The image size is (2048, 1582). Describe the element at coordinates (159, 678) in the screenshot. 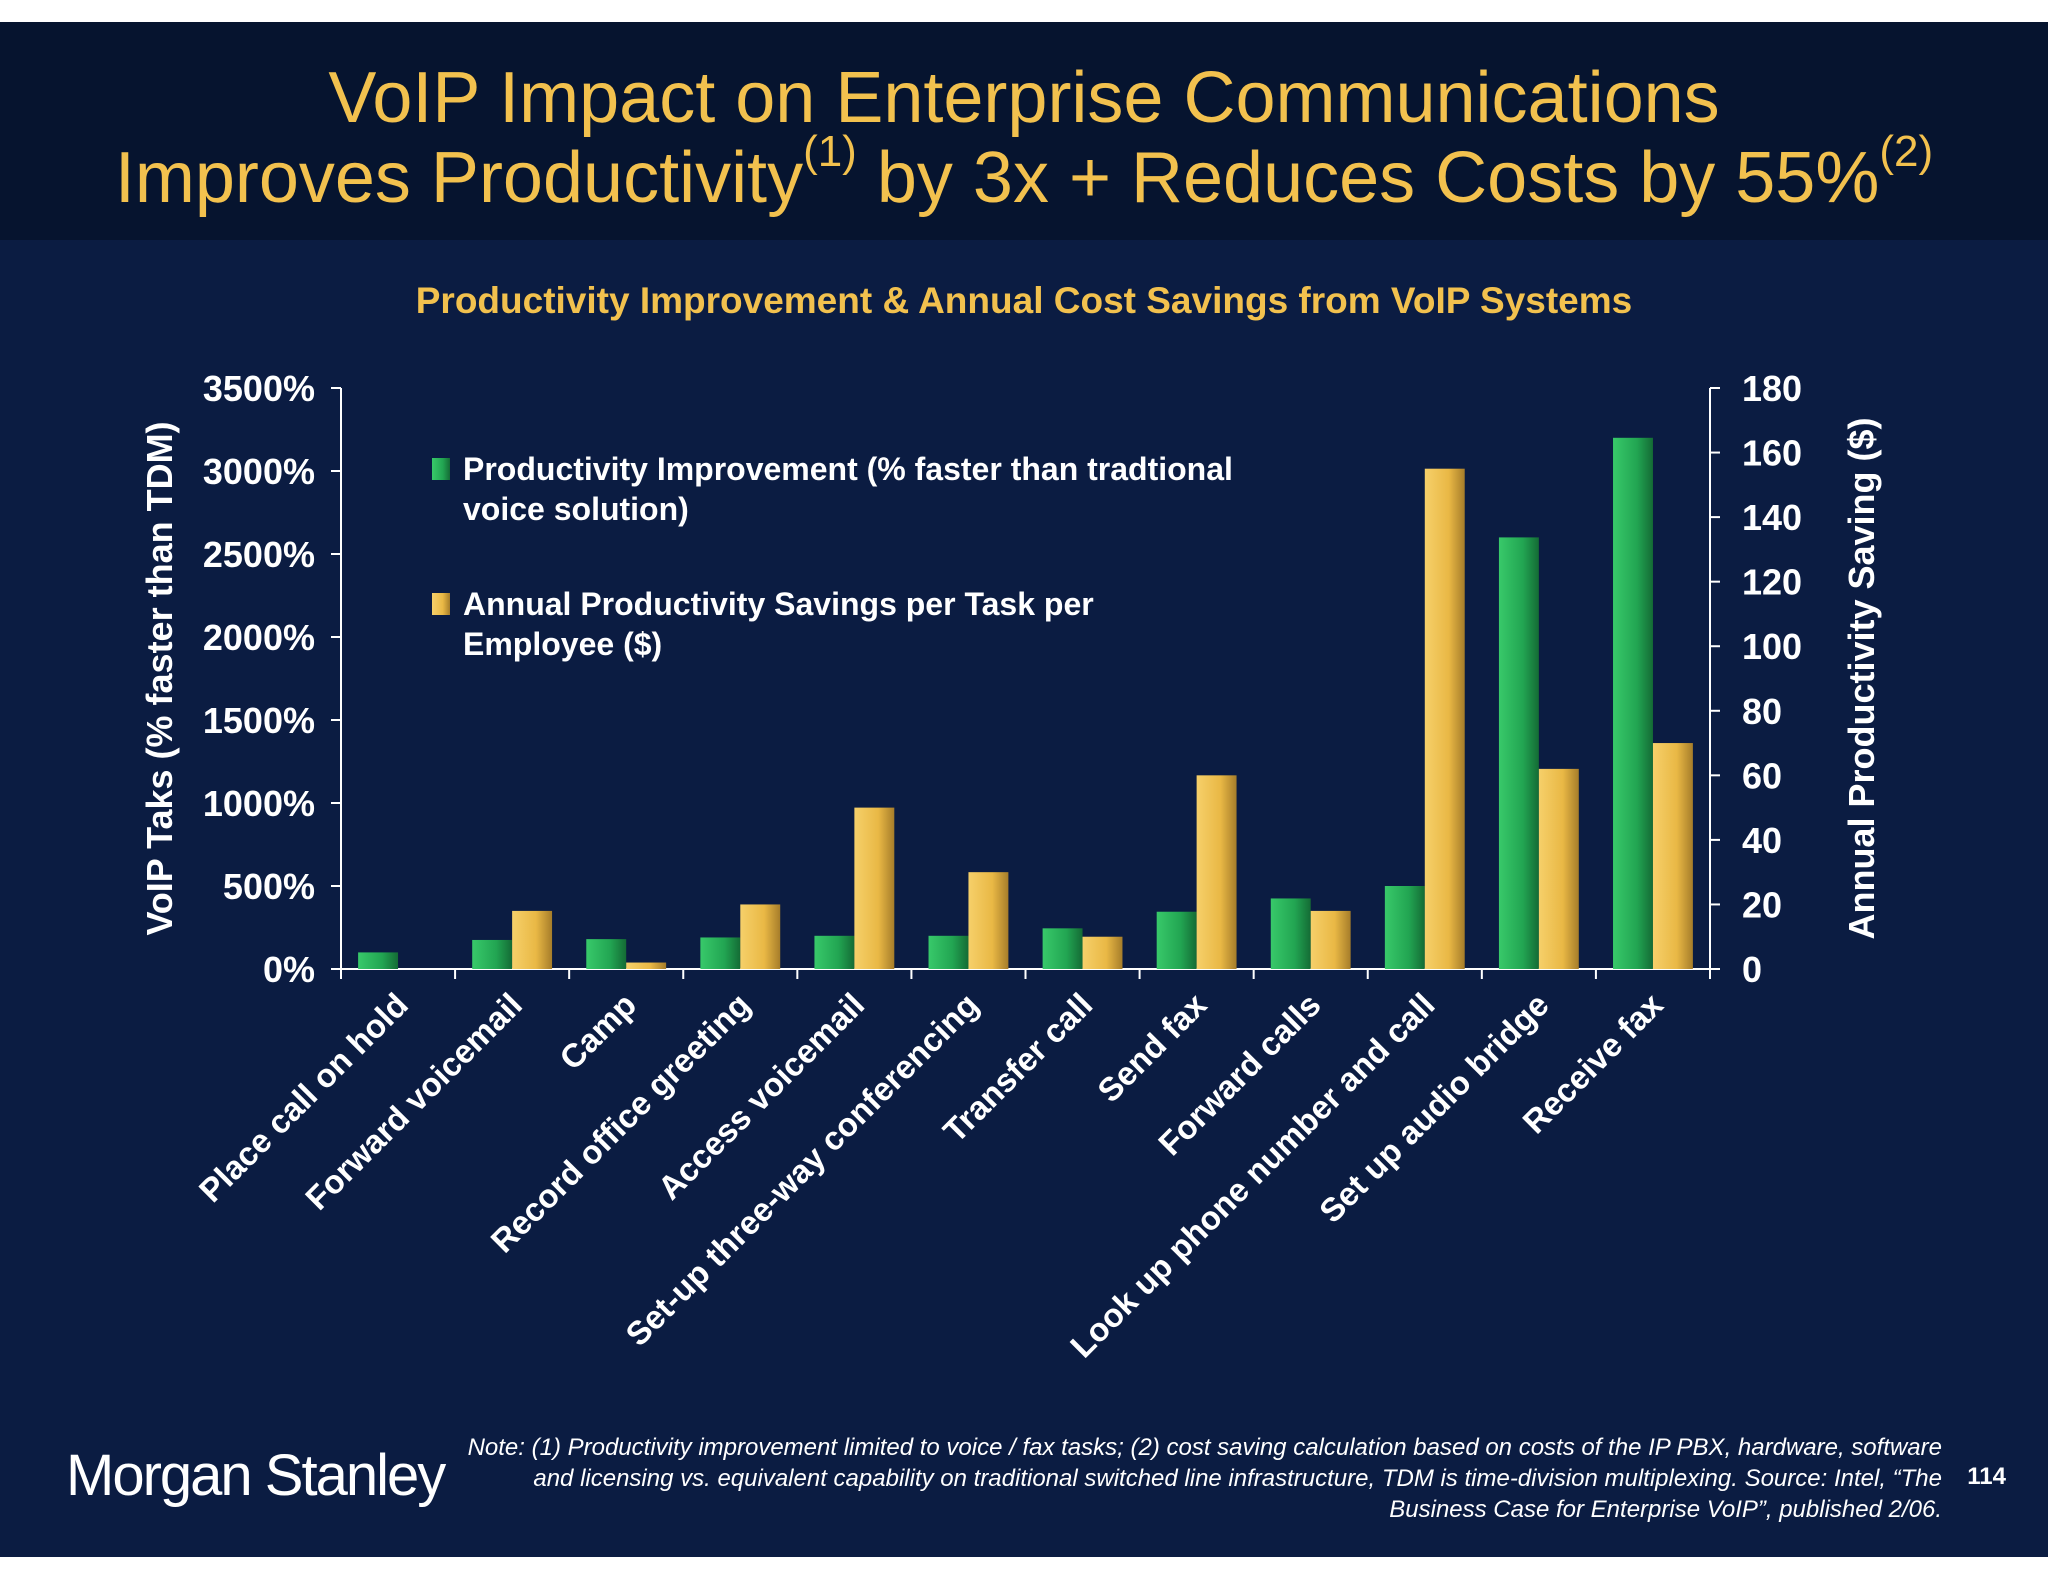

I see `y-axis-label: VoIP Taks (% faster than TDM)` at that location.